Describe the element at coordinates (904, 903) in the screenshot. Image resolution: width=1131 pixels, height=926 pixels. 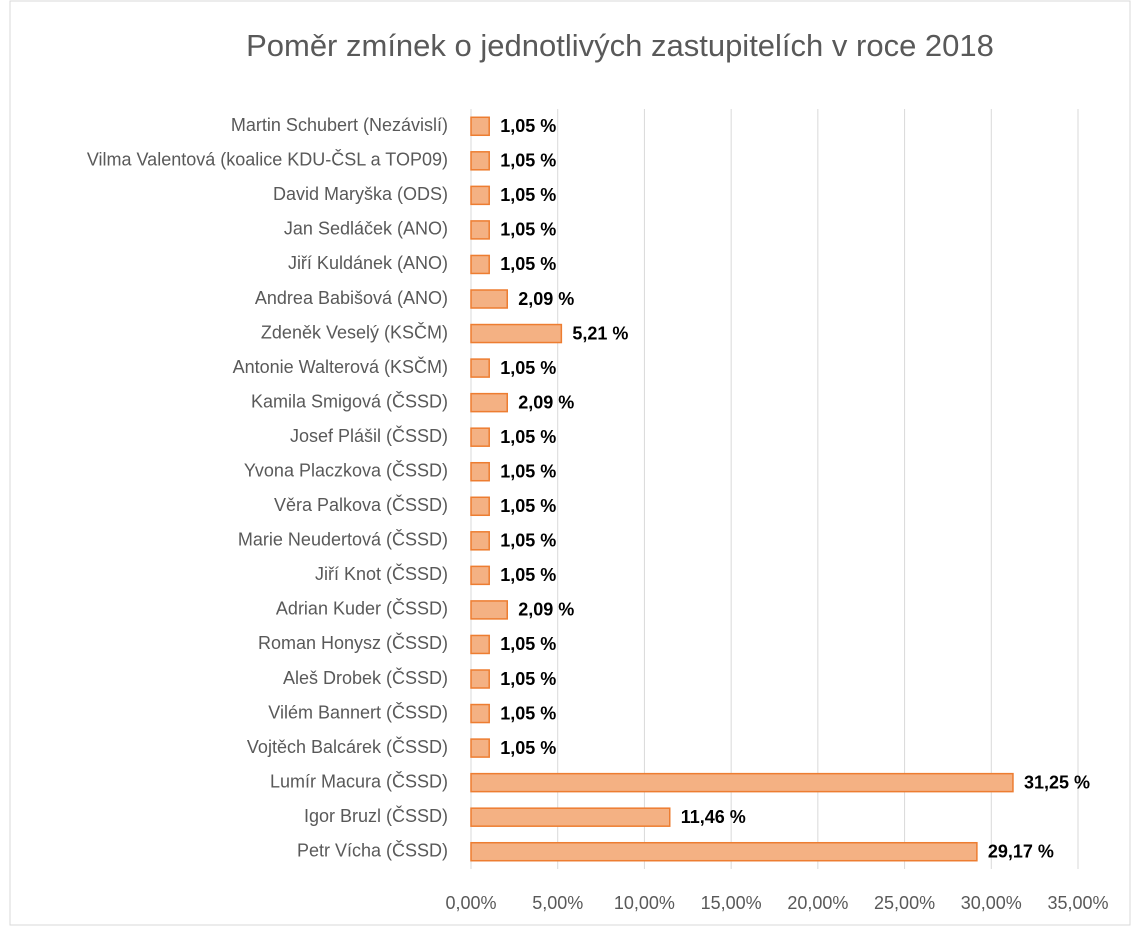
I see `x-tick-label: 25,00%` at that location.